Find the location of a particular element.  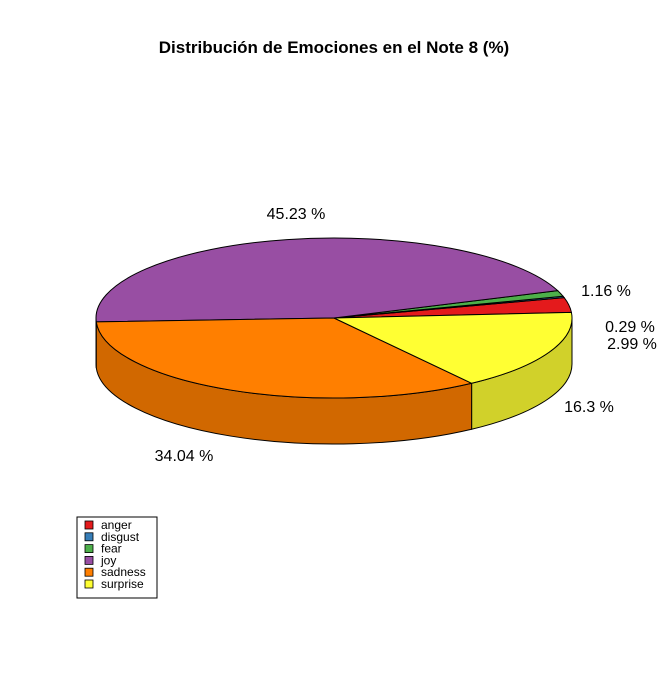

legend-swatch-anger is located at coordinates (89, 525).